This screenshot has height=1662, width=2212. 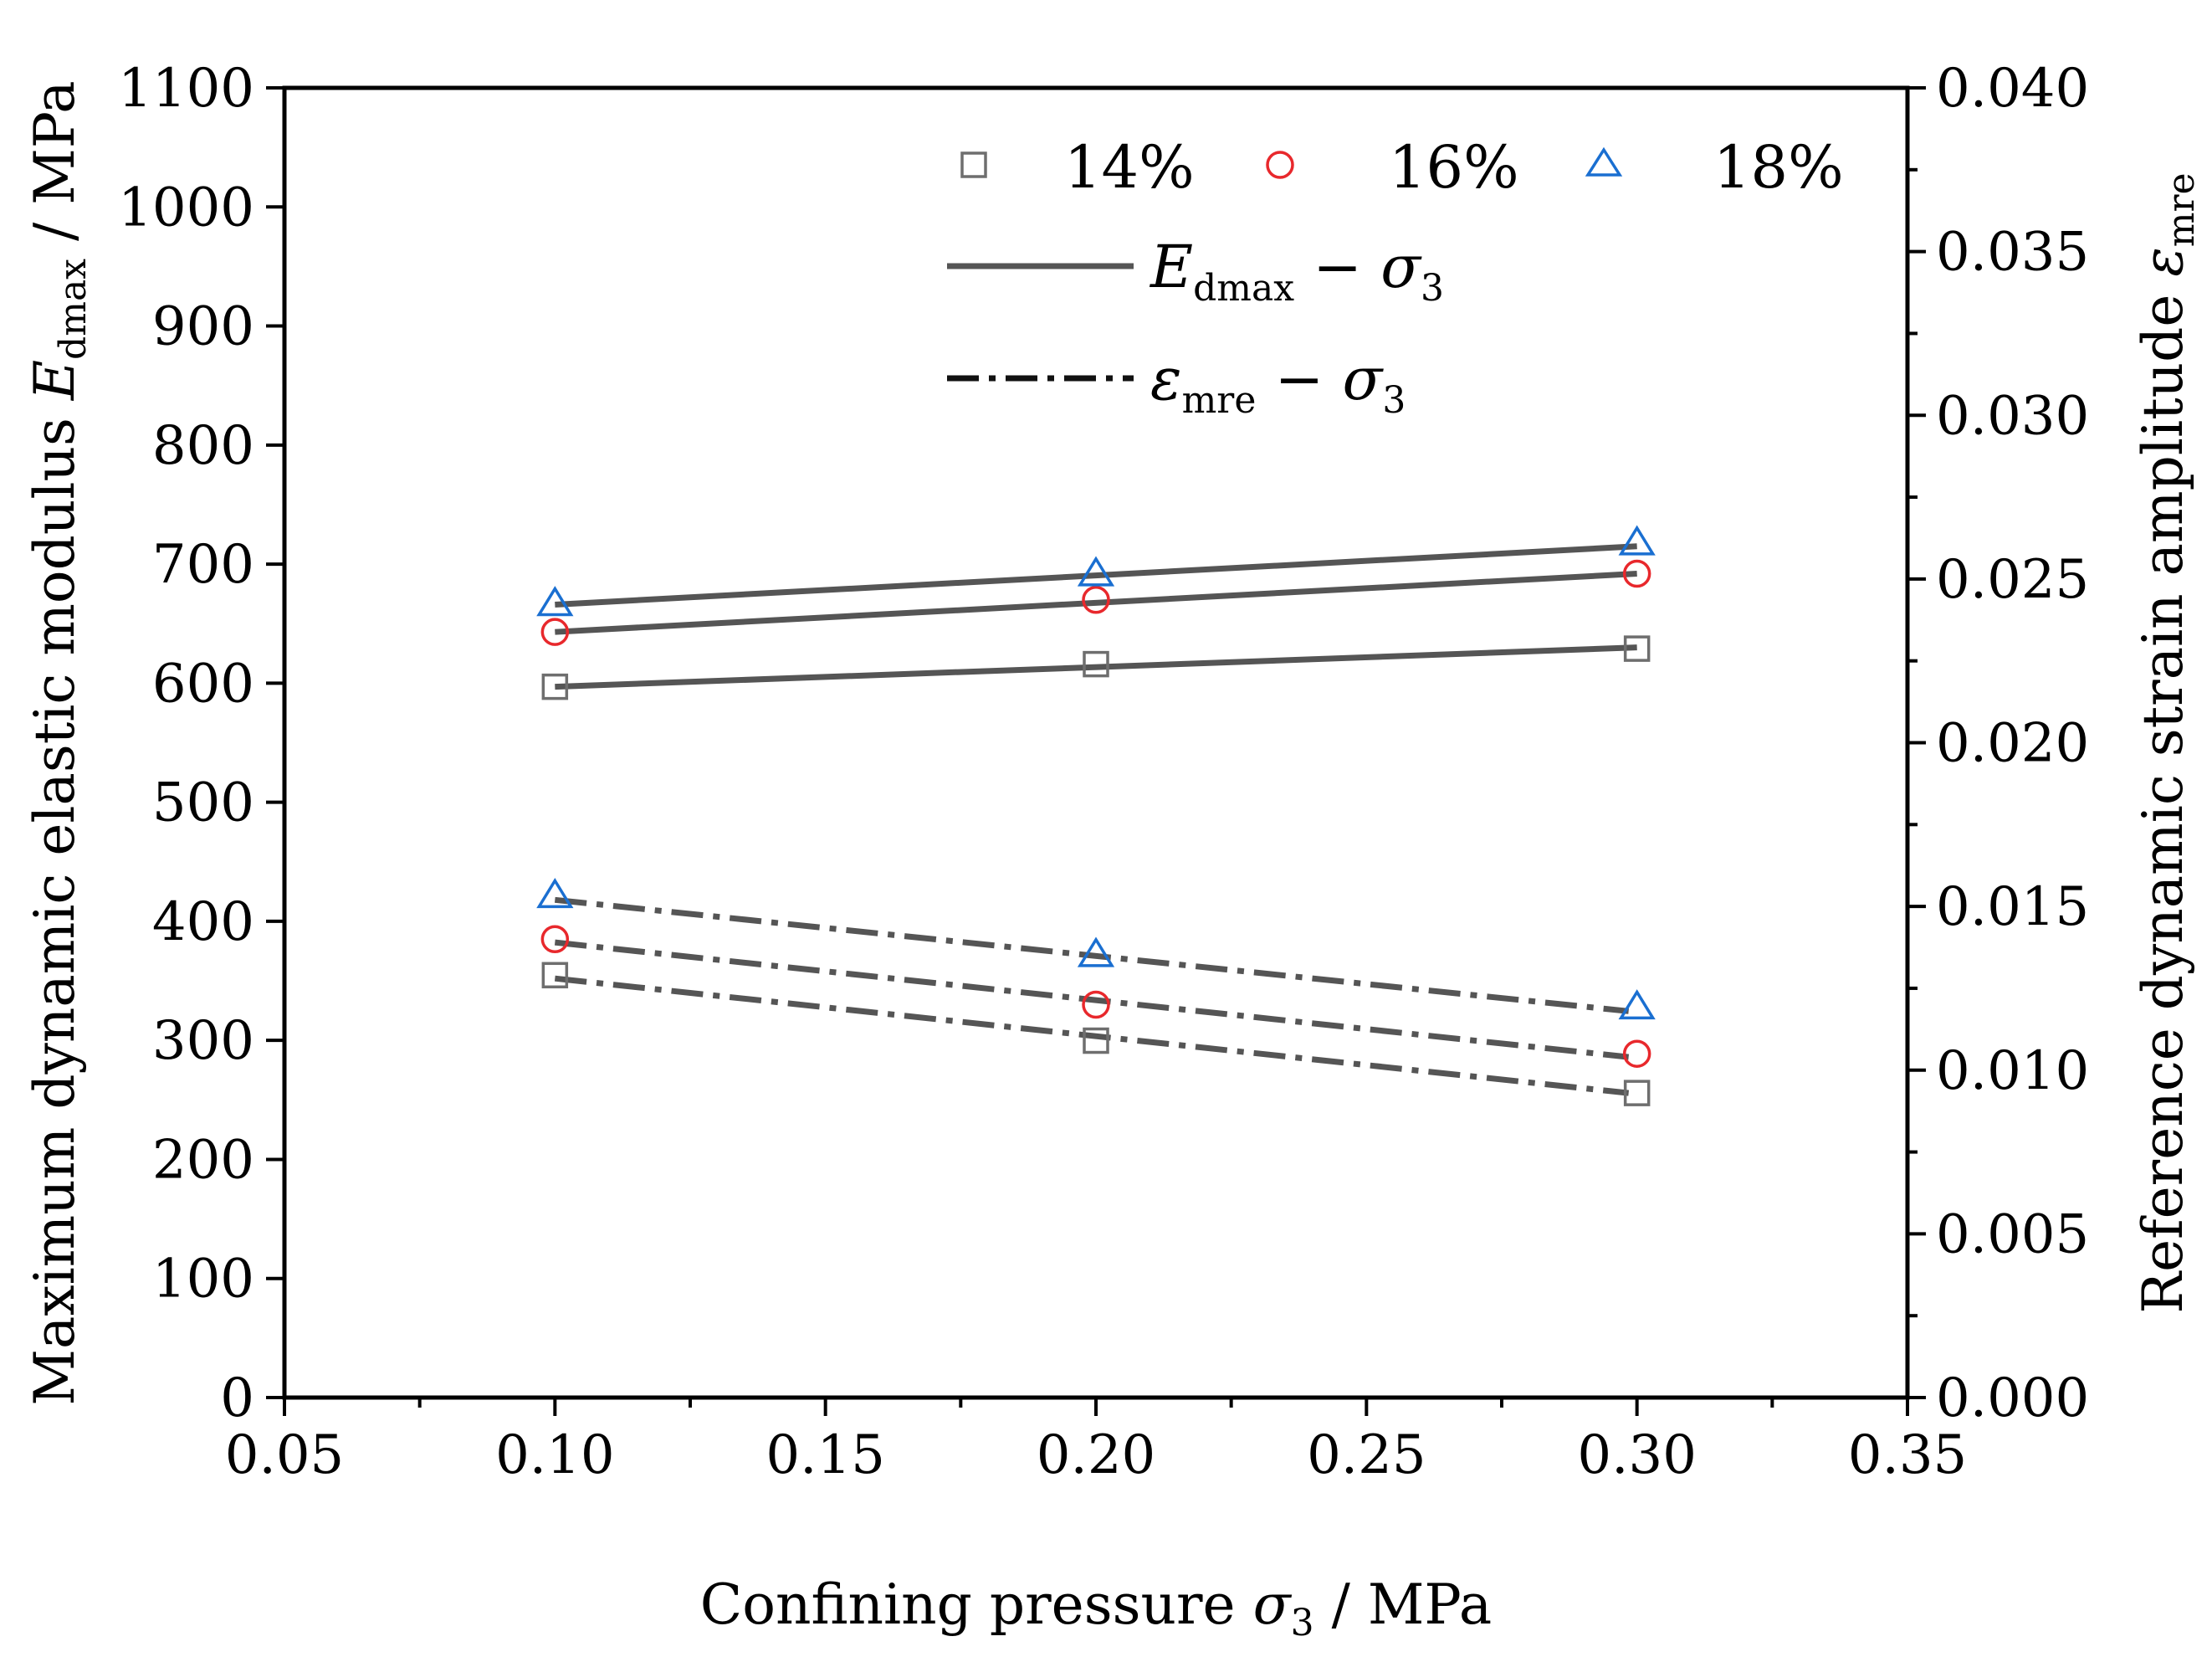 I want to click on emre-fit-line-16%, so click(x=1092, y=999).